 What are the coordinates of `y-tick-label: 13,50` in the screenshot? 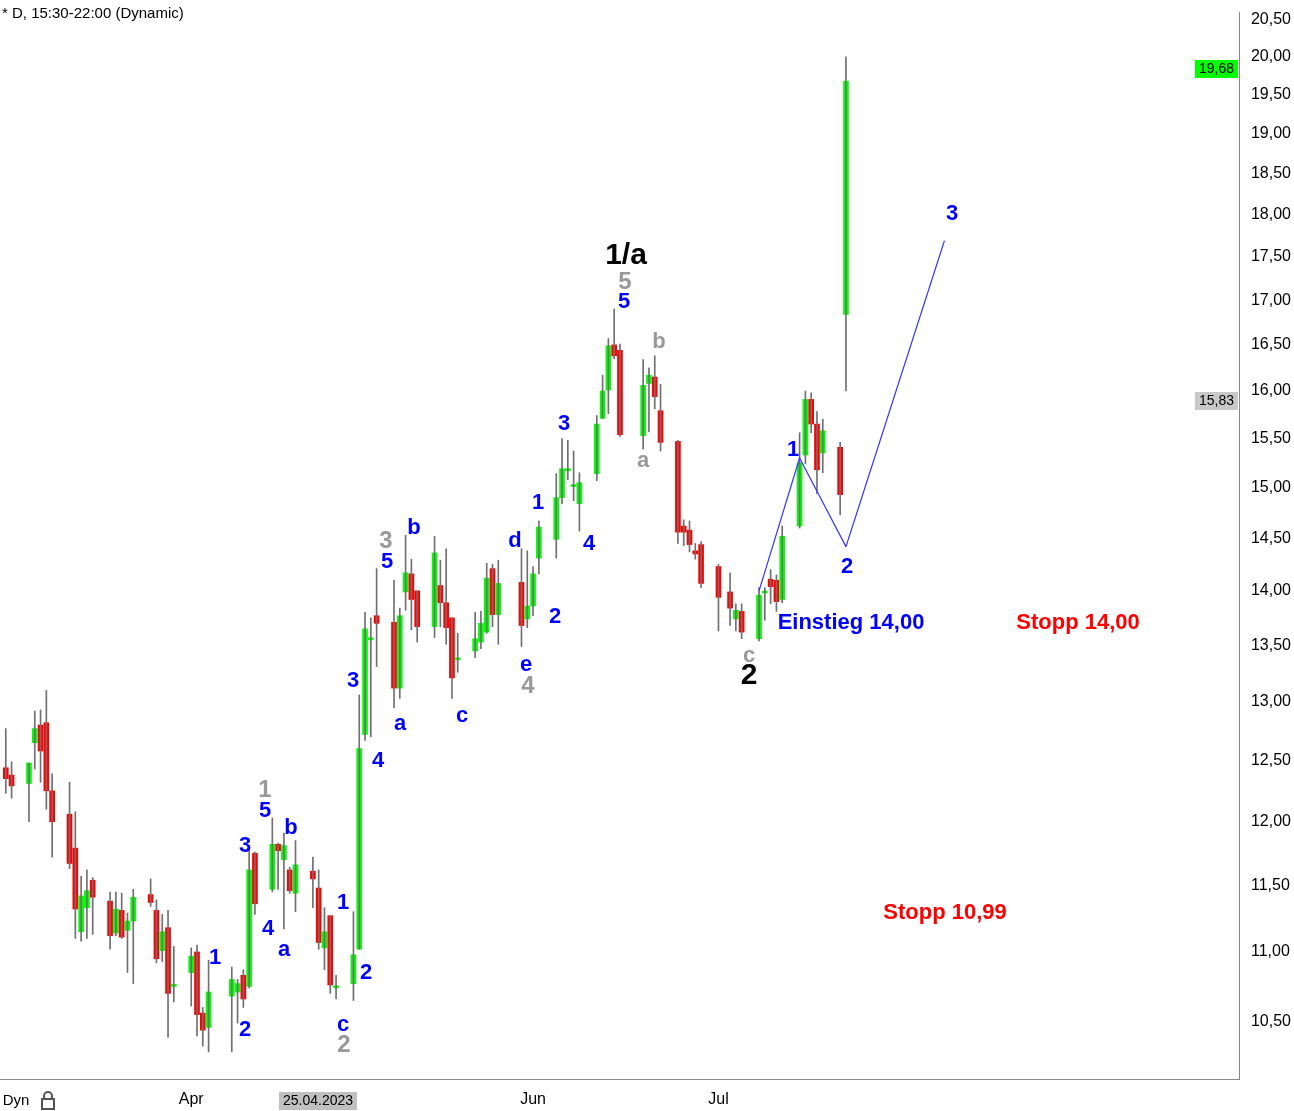 It's located at (1271, 644).